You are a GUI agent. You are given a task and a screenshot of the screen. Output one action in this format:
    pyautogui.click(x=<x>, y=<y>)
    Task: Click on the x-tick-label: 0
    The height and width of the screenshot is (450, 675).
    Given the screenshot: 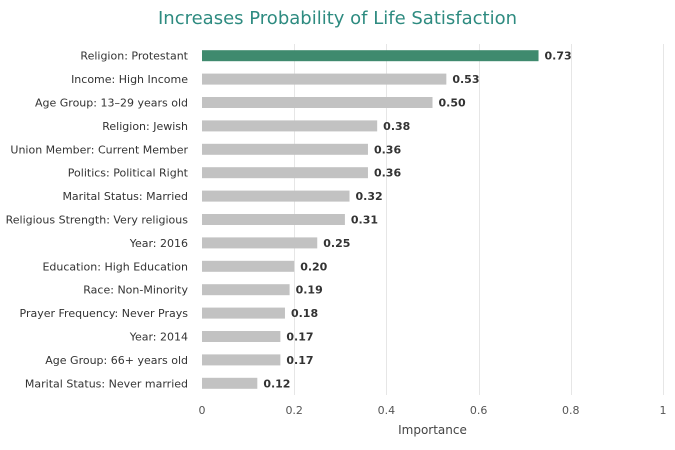 What is the action you would take?
    pyautogui.click(x=202, y=410)
    